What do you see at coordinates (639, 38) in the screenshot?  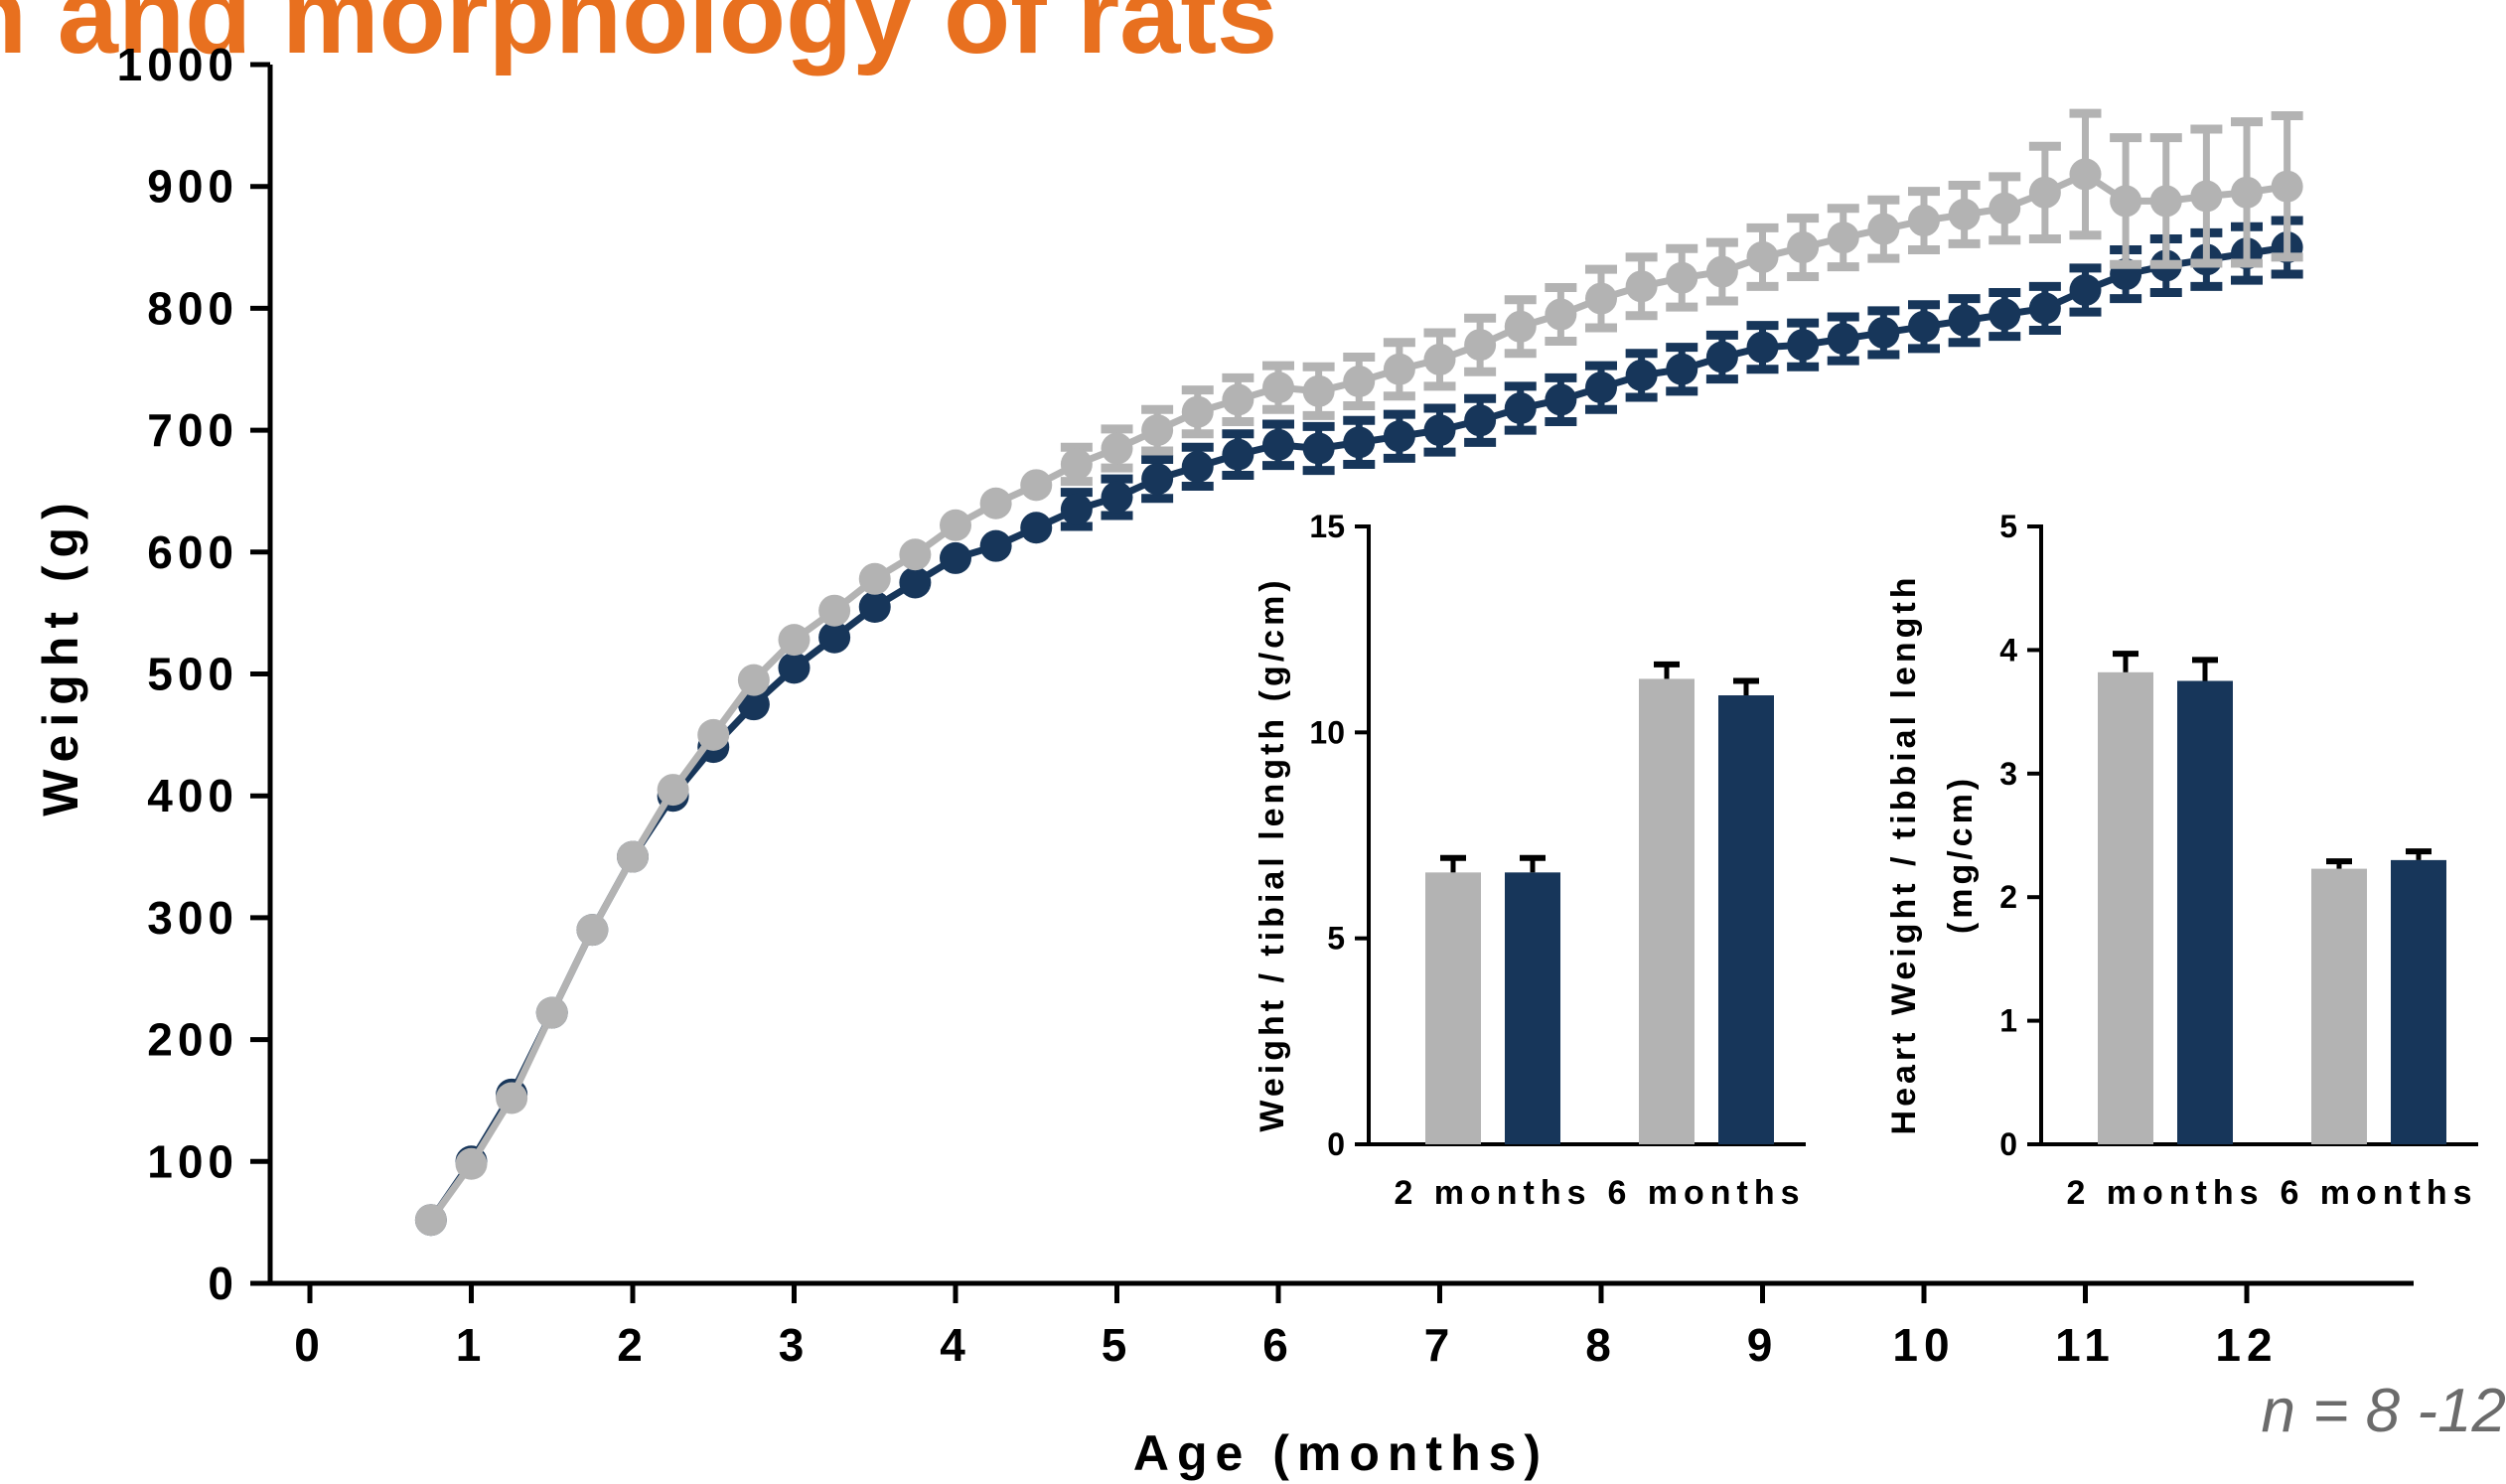 I see `slide-title-fragment: n and morphology of rats` at bounding box center [639, 38].